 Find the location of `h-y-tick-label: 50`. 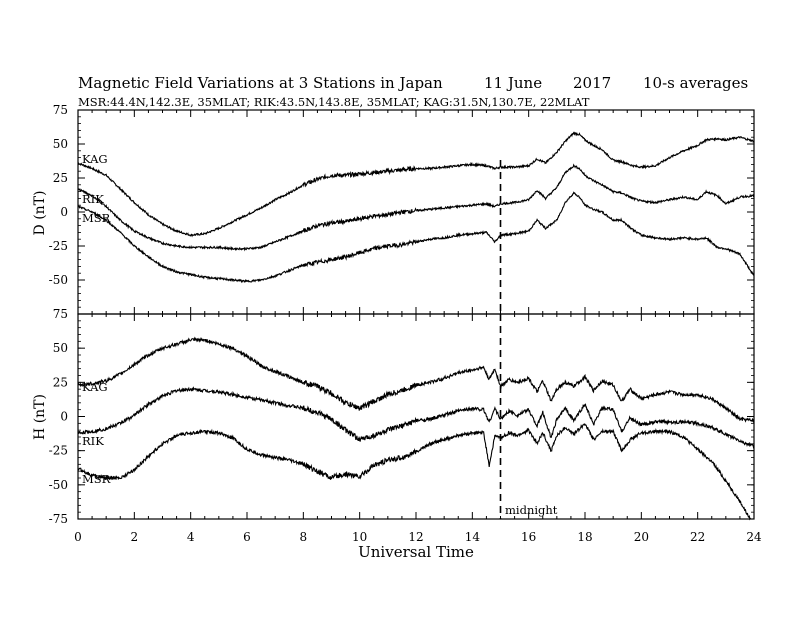

h-y-tick-label: 50 is located at coordinates (60, 348).